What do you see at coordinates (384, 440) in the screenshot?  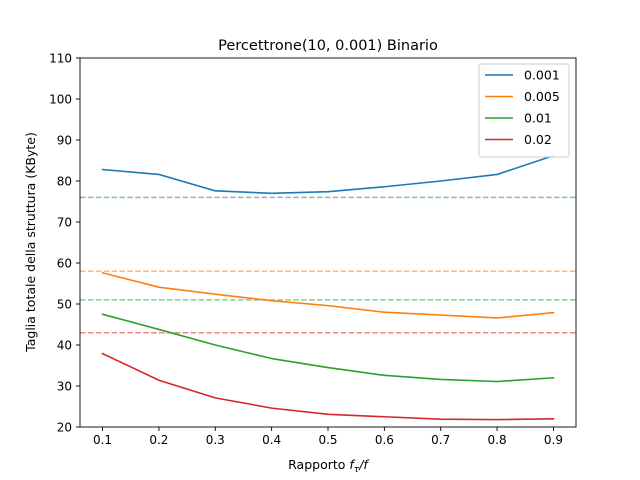 I see `x-tick-label: 0.6` at bounding box center [384, 440].